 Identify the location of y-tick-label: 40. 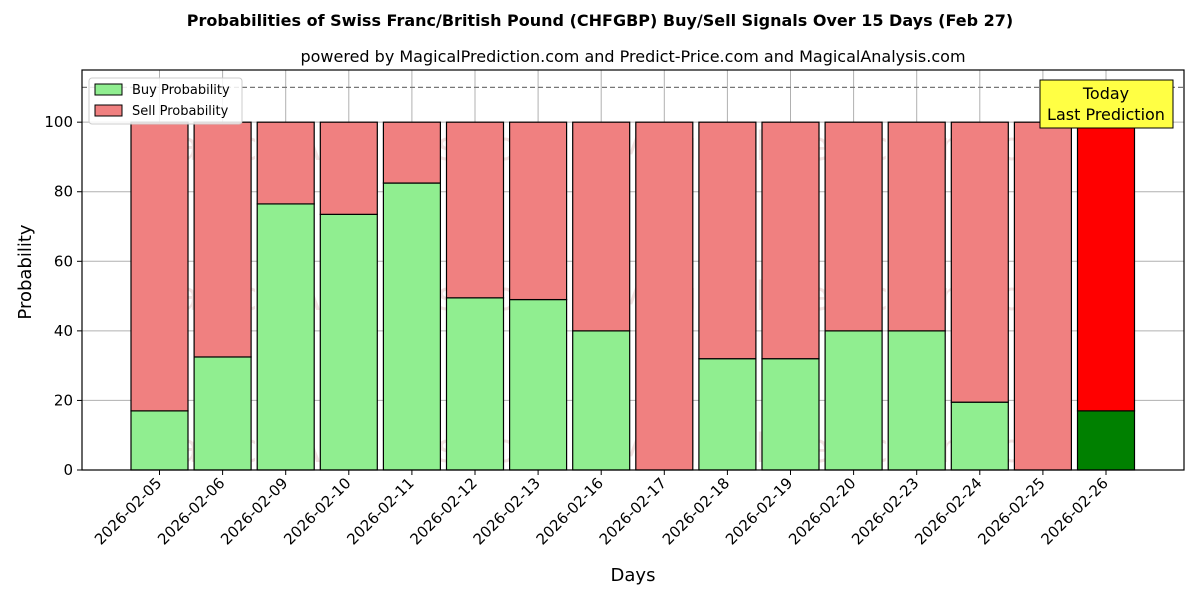
(63, 331).